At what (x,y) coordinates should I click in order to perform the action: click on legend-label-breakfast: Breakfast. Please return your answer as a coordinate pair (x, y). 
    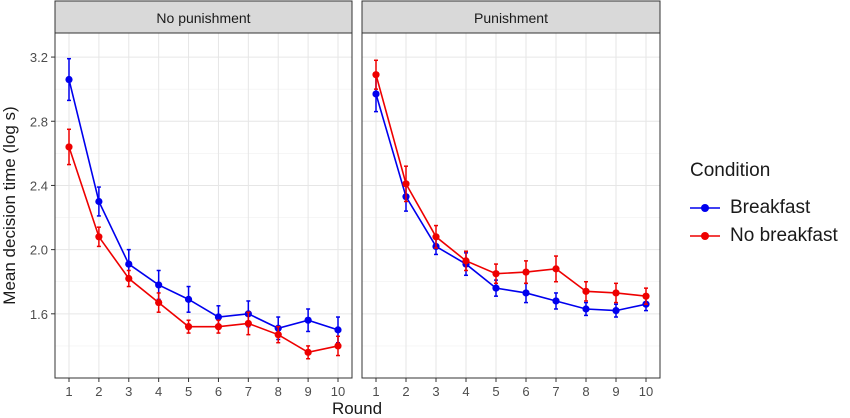
    Looking at the image, I should click on (770, 207).